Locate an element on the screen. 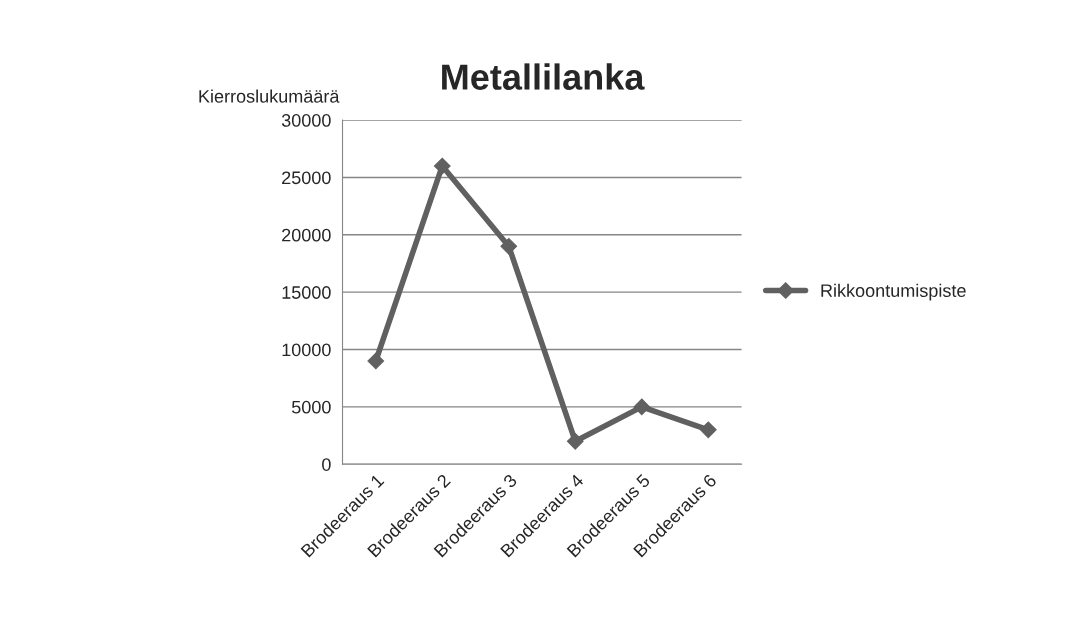  y-tick-label: 0 is located at coordinates (326, 464).